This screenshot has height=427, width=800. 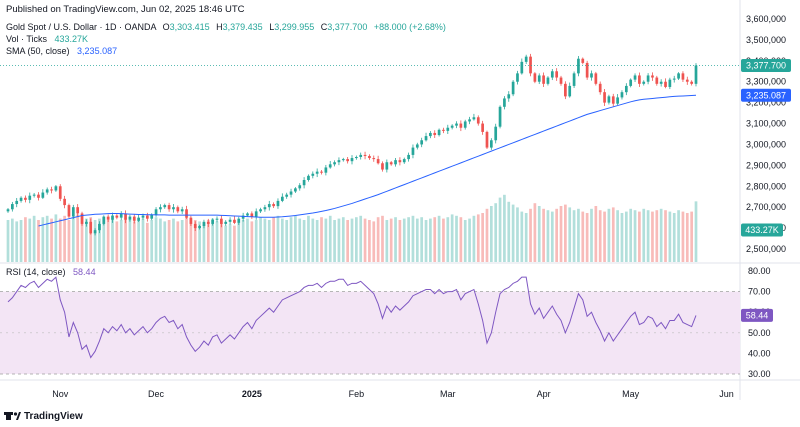 What do you see at coordinates (766, 19) in the screenshot?
I see `price-axis-label: 3,600,000` at bounding box center [766, 19].